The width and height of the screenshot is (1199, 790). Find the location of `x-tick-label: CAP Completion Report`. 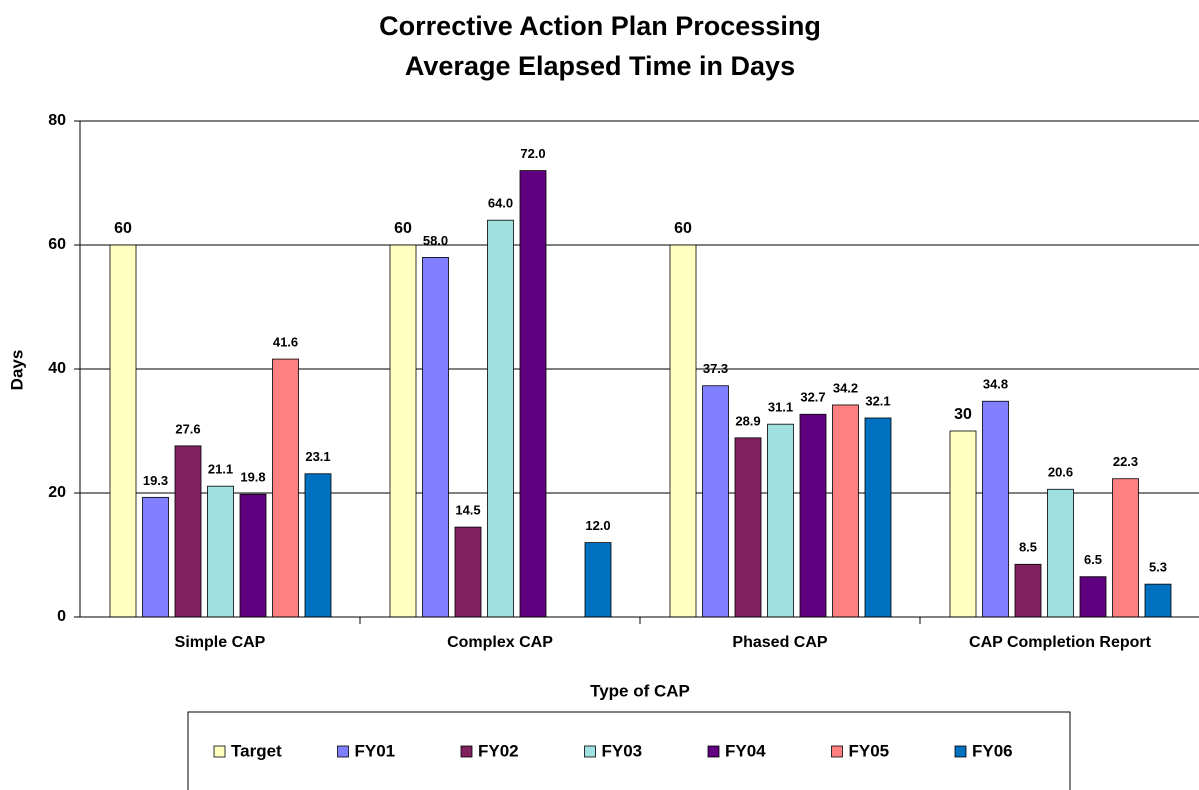

x-tick-label: CAP Completion Report is located at coordinates (1060, 642).